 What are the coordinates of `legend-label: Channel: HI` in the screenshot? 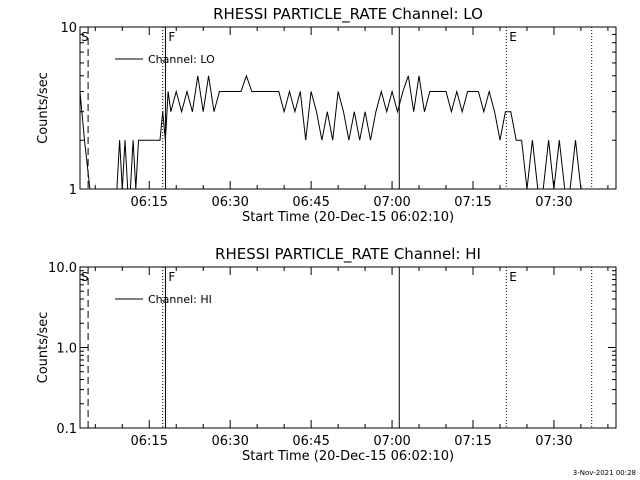 It's located at (180, 299).